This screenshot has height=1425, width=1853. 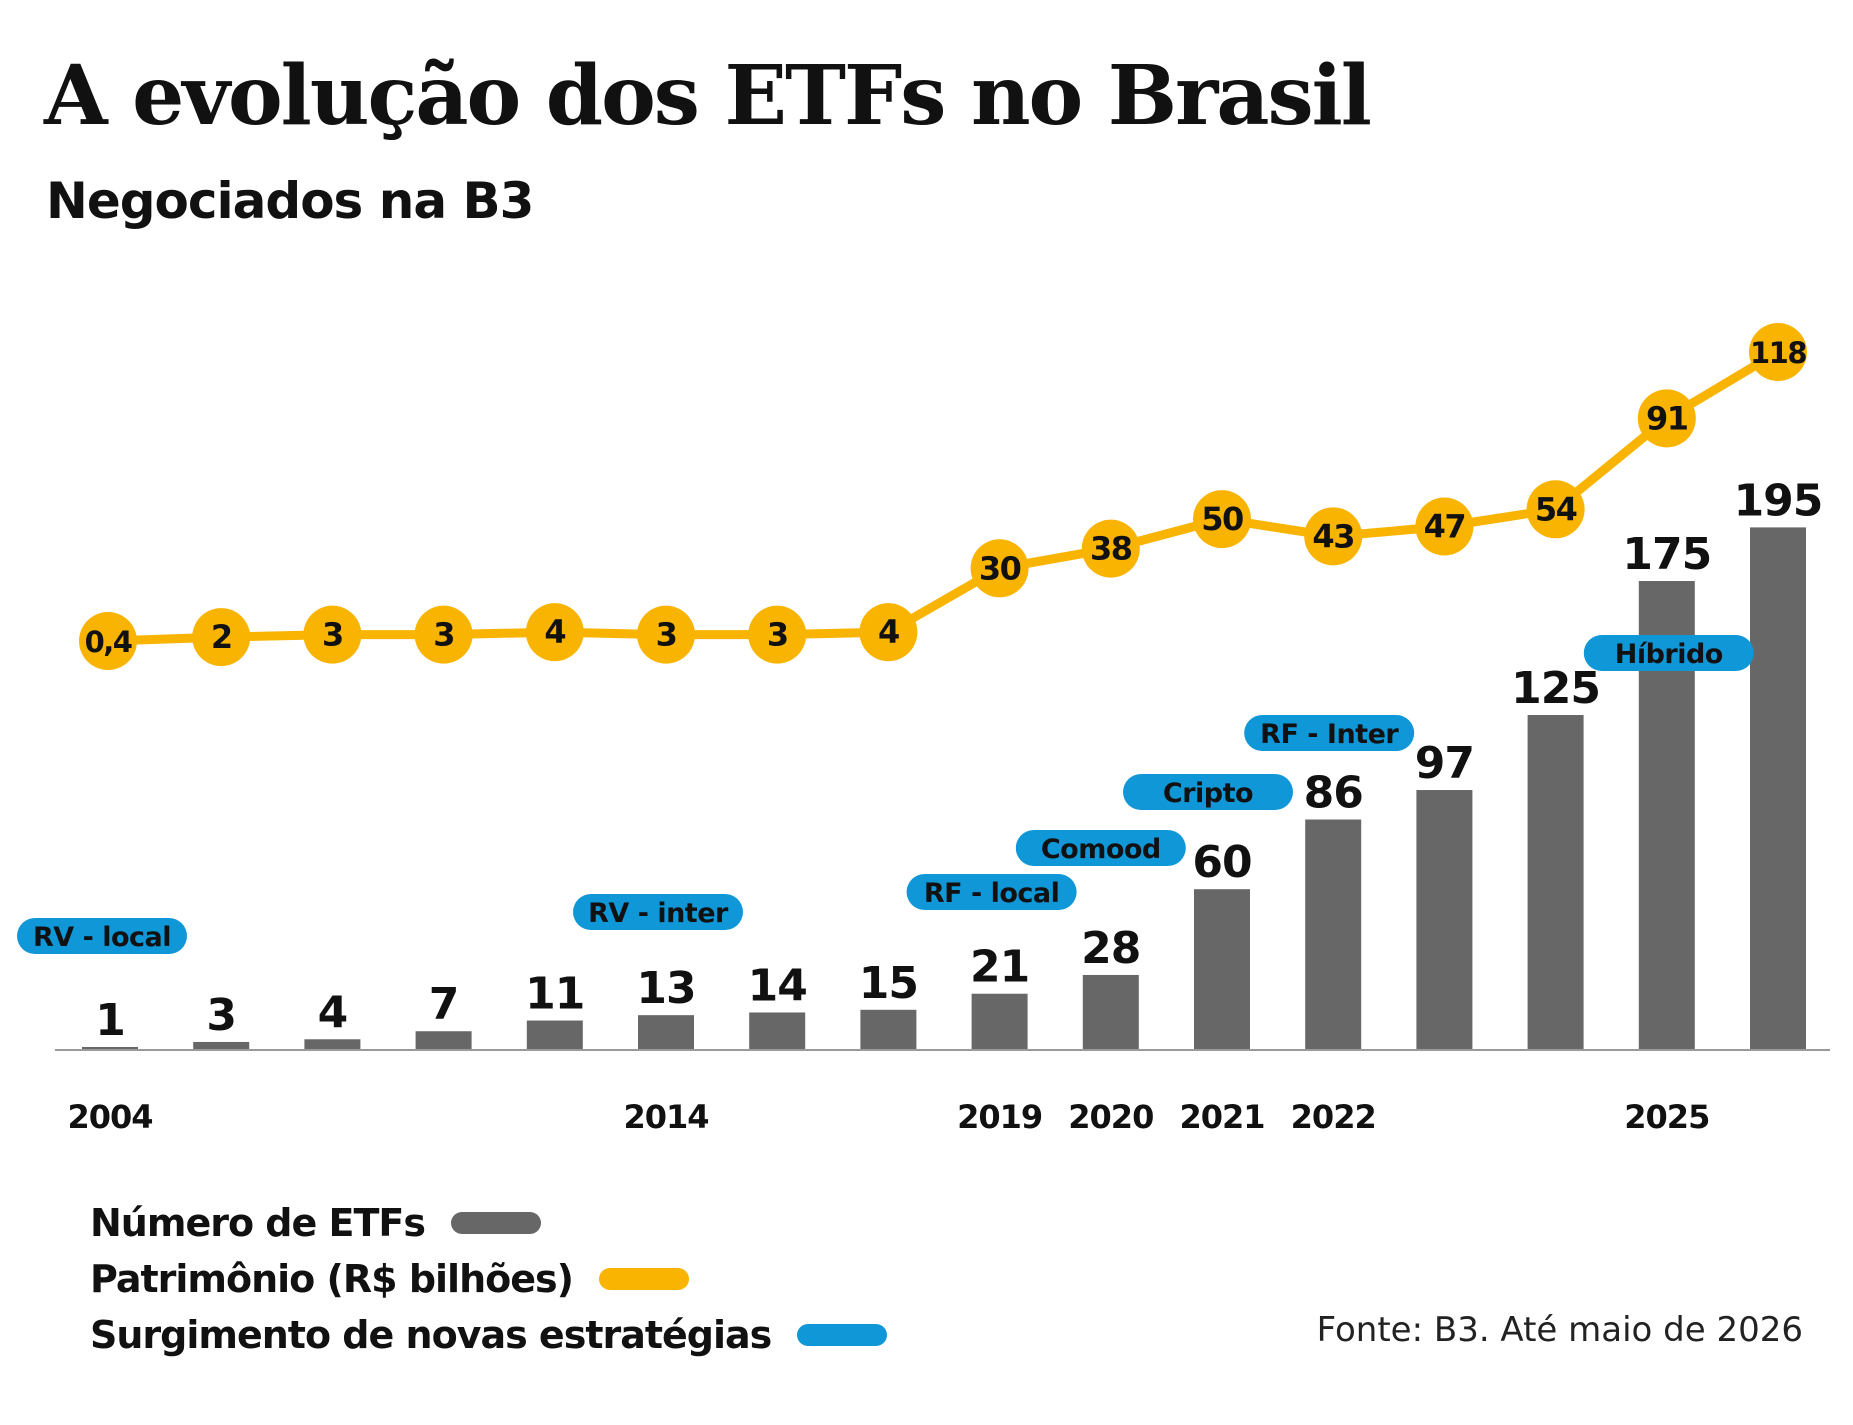 I want to click on strategy-pill: Cripto, so click(x=1208, y=792).